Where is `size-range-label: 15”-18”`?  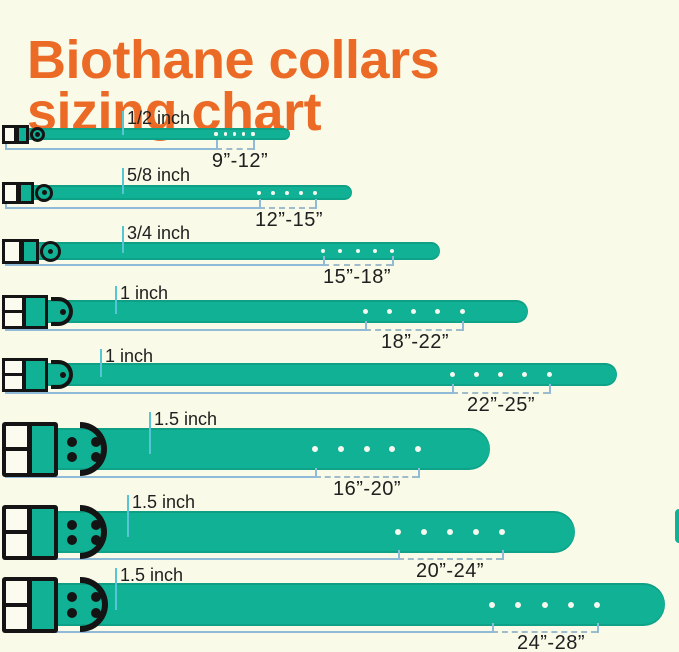
size-range-label: 15”-18” is located at coordinates (357, 277).